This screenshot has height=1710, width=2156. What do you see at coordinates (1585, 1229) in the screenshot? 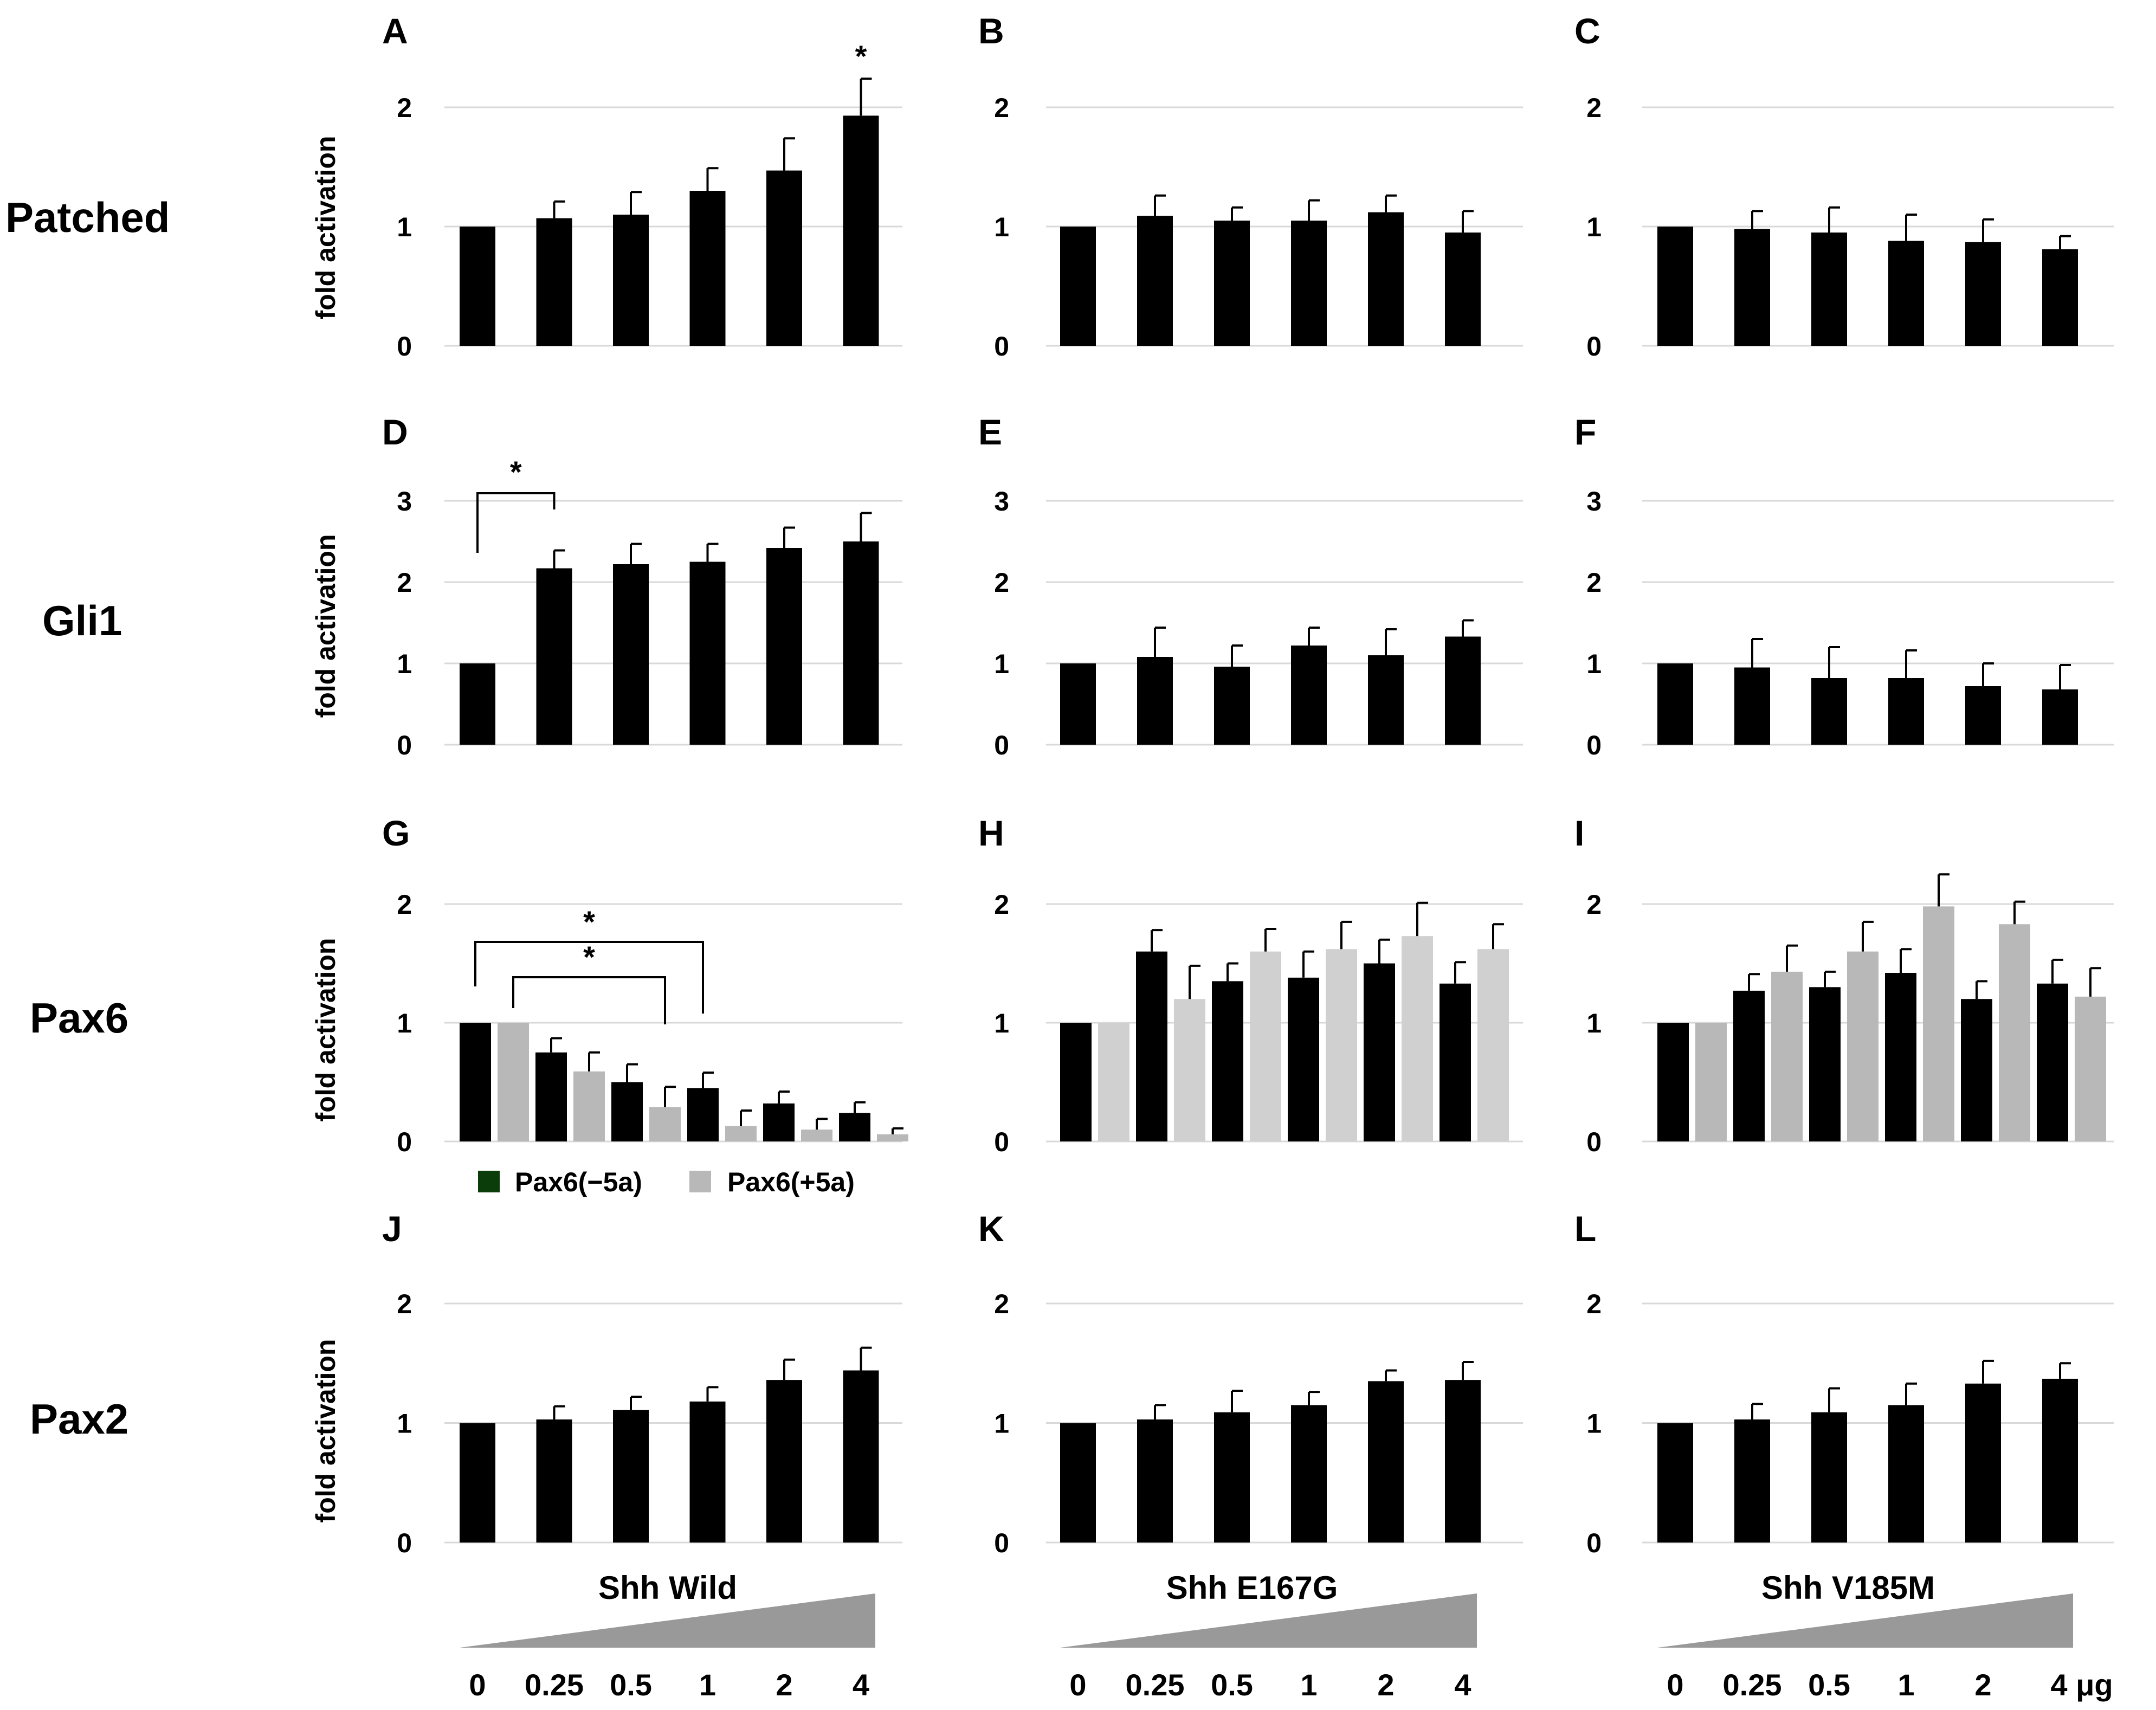
I see `panel-letter: L` at bounding box center [1585, 1229].